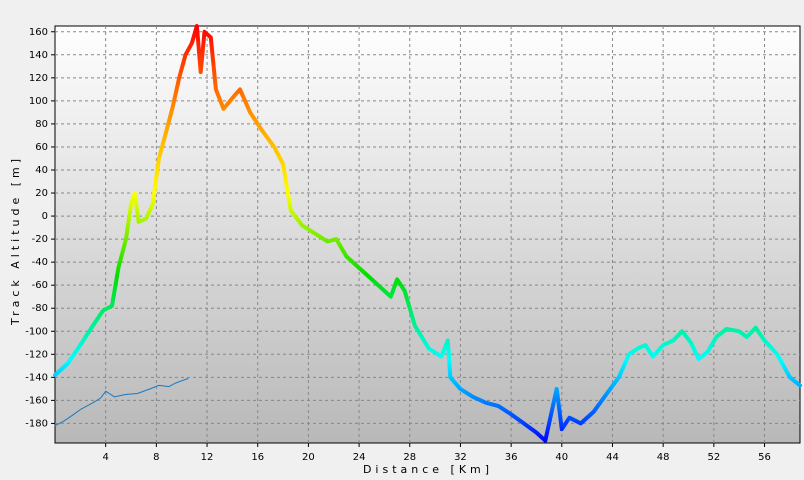 Image resolution: width=804 pixels, height=480 pixels. What do you see at coordinates (36, 331) in the screenshot?
I see `y-tick-label: -100` at bounding box center [36, 331].